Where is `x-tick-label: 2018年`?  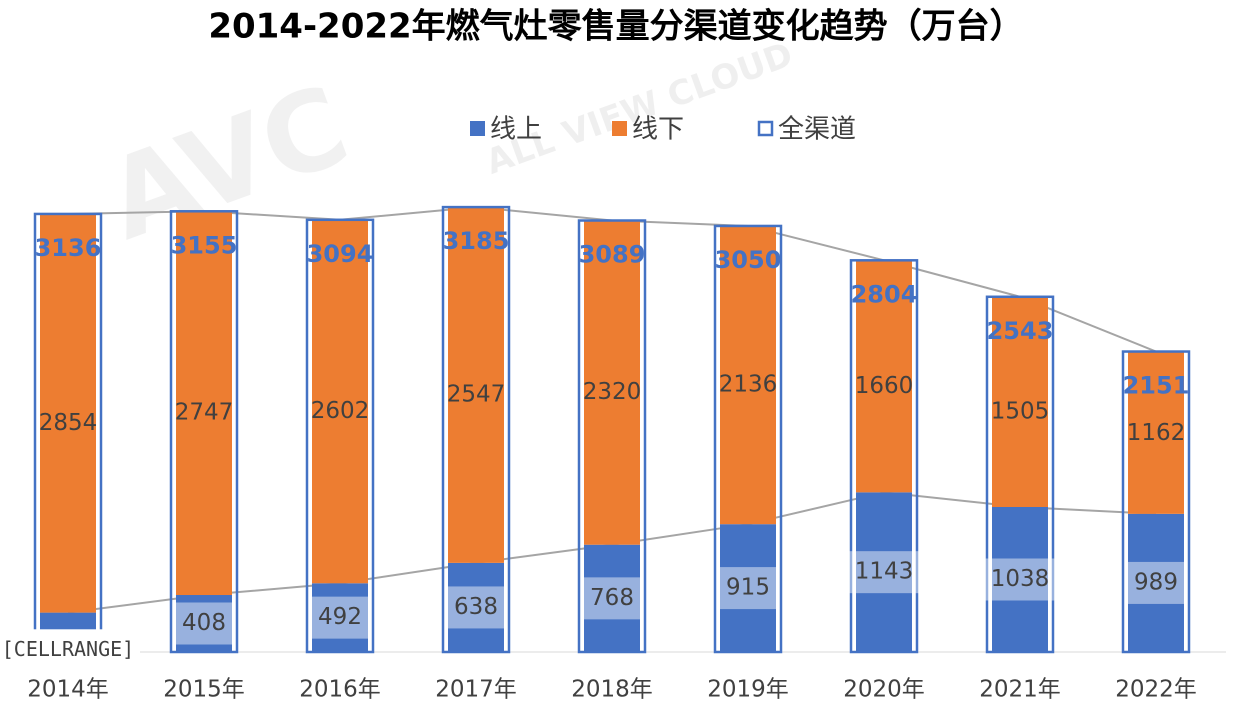
x-tick-label: 2018年 is located at coordinates (612, 690).